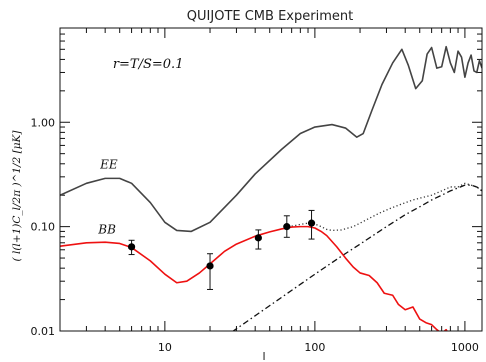 This screenshot has width=486, height=362. I want to click on y-axis-label: ( l(l+1)C_l/2π )^1/2 [μK], so click(17, 196).